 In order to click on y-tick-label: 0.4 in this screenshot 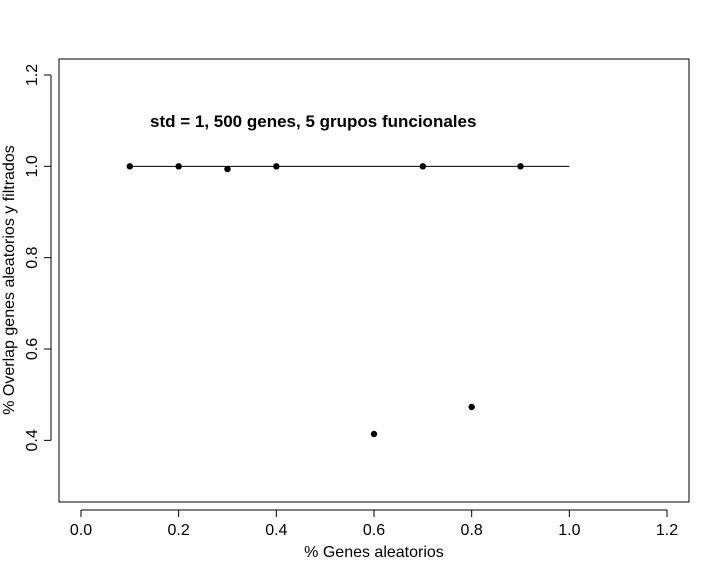, I will do `click(32, 440)`.